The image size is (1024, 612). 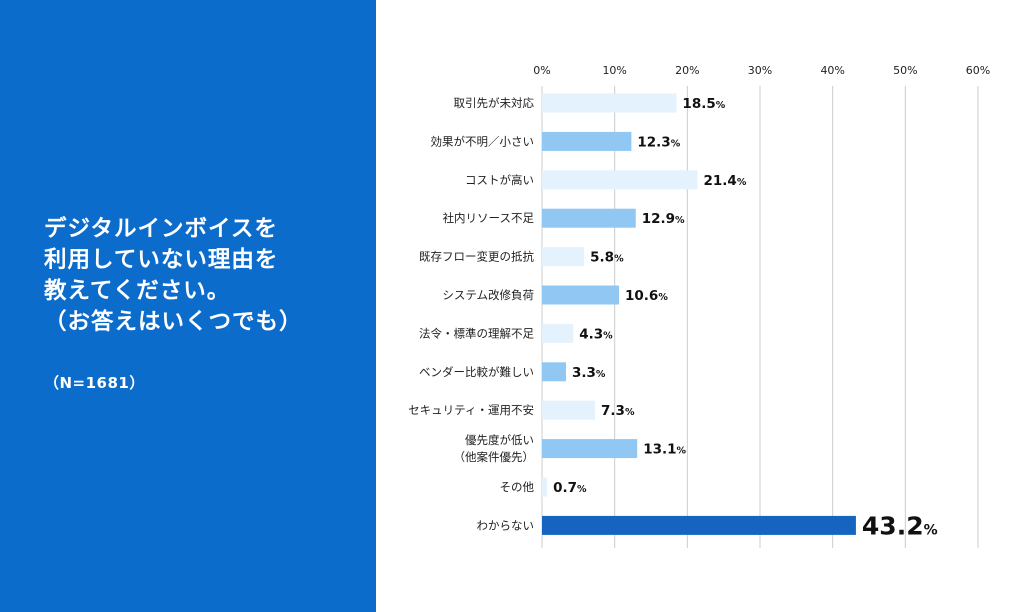 What do you see at coordinates (94, 383) in the screenshot?
I see `sample-size: （N=1681）` at bounding box center [94, 383].